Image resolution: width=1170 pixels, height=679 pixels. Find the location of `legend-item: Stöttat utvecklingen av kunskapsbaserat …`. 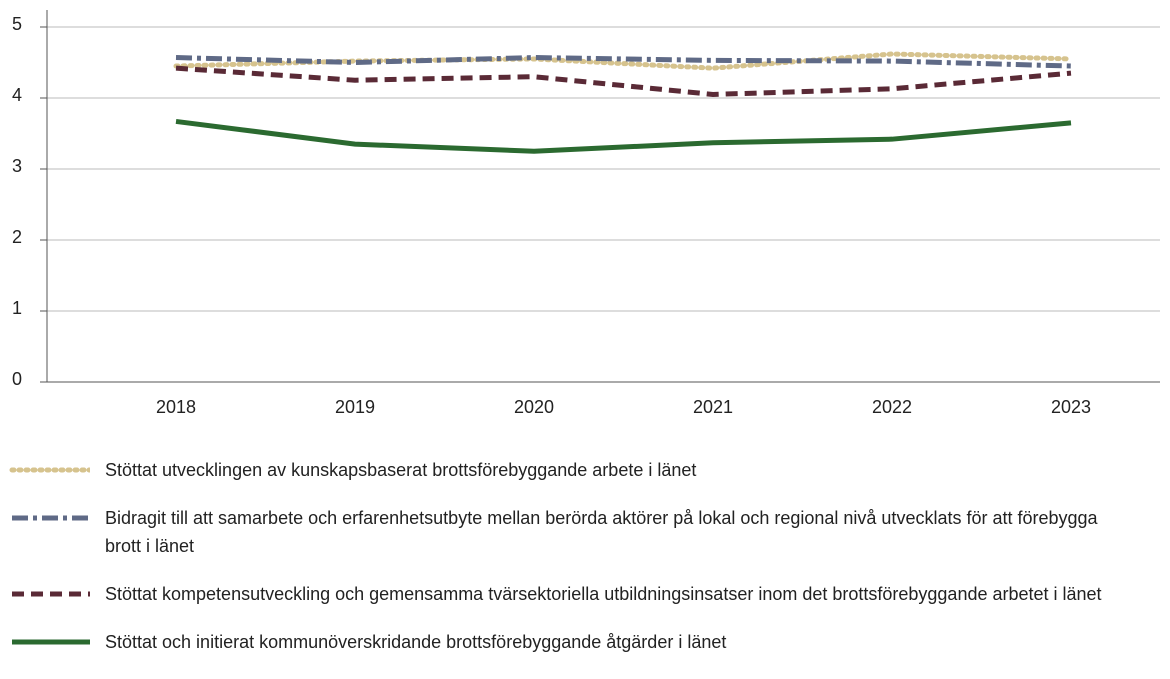

legend-item: Stöttat utvecklingen av kunskapsbaserat … is located at coordinates (585, 470).